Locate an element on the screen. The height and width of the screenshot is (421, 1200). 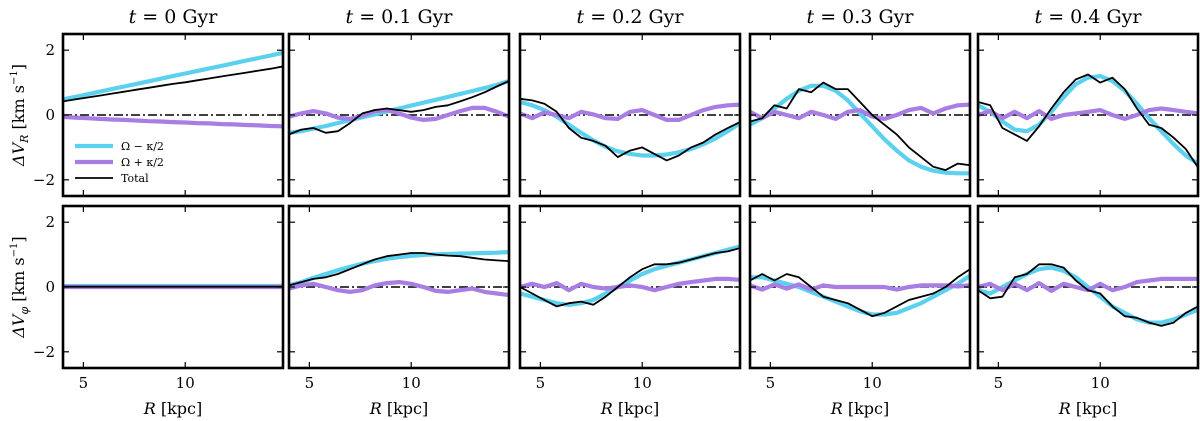
column-title: t = 0 Gyr is located at coordinates (174, 17).